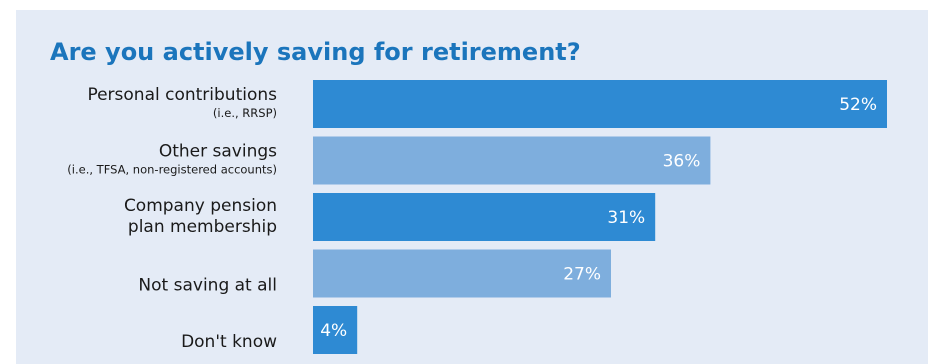 Image resolution: width=928 pixels, height=364 pixels. What do you see at coordinates (682, 162) in the screenshot?
I see `data-label-1: 36%` at bounding box center [682, 162].